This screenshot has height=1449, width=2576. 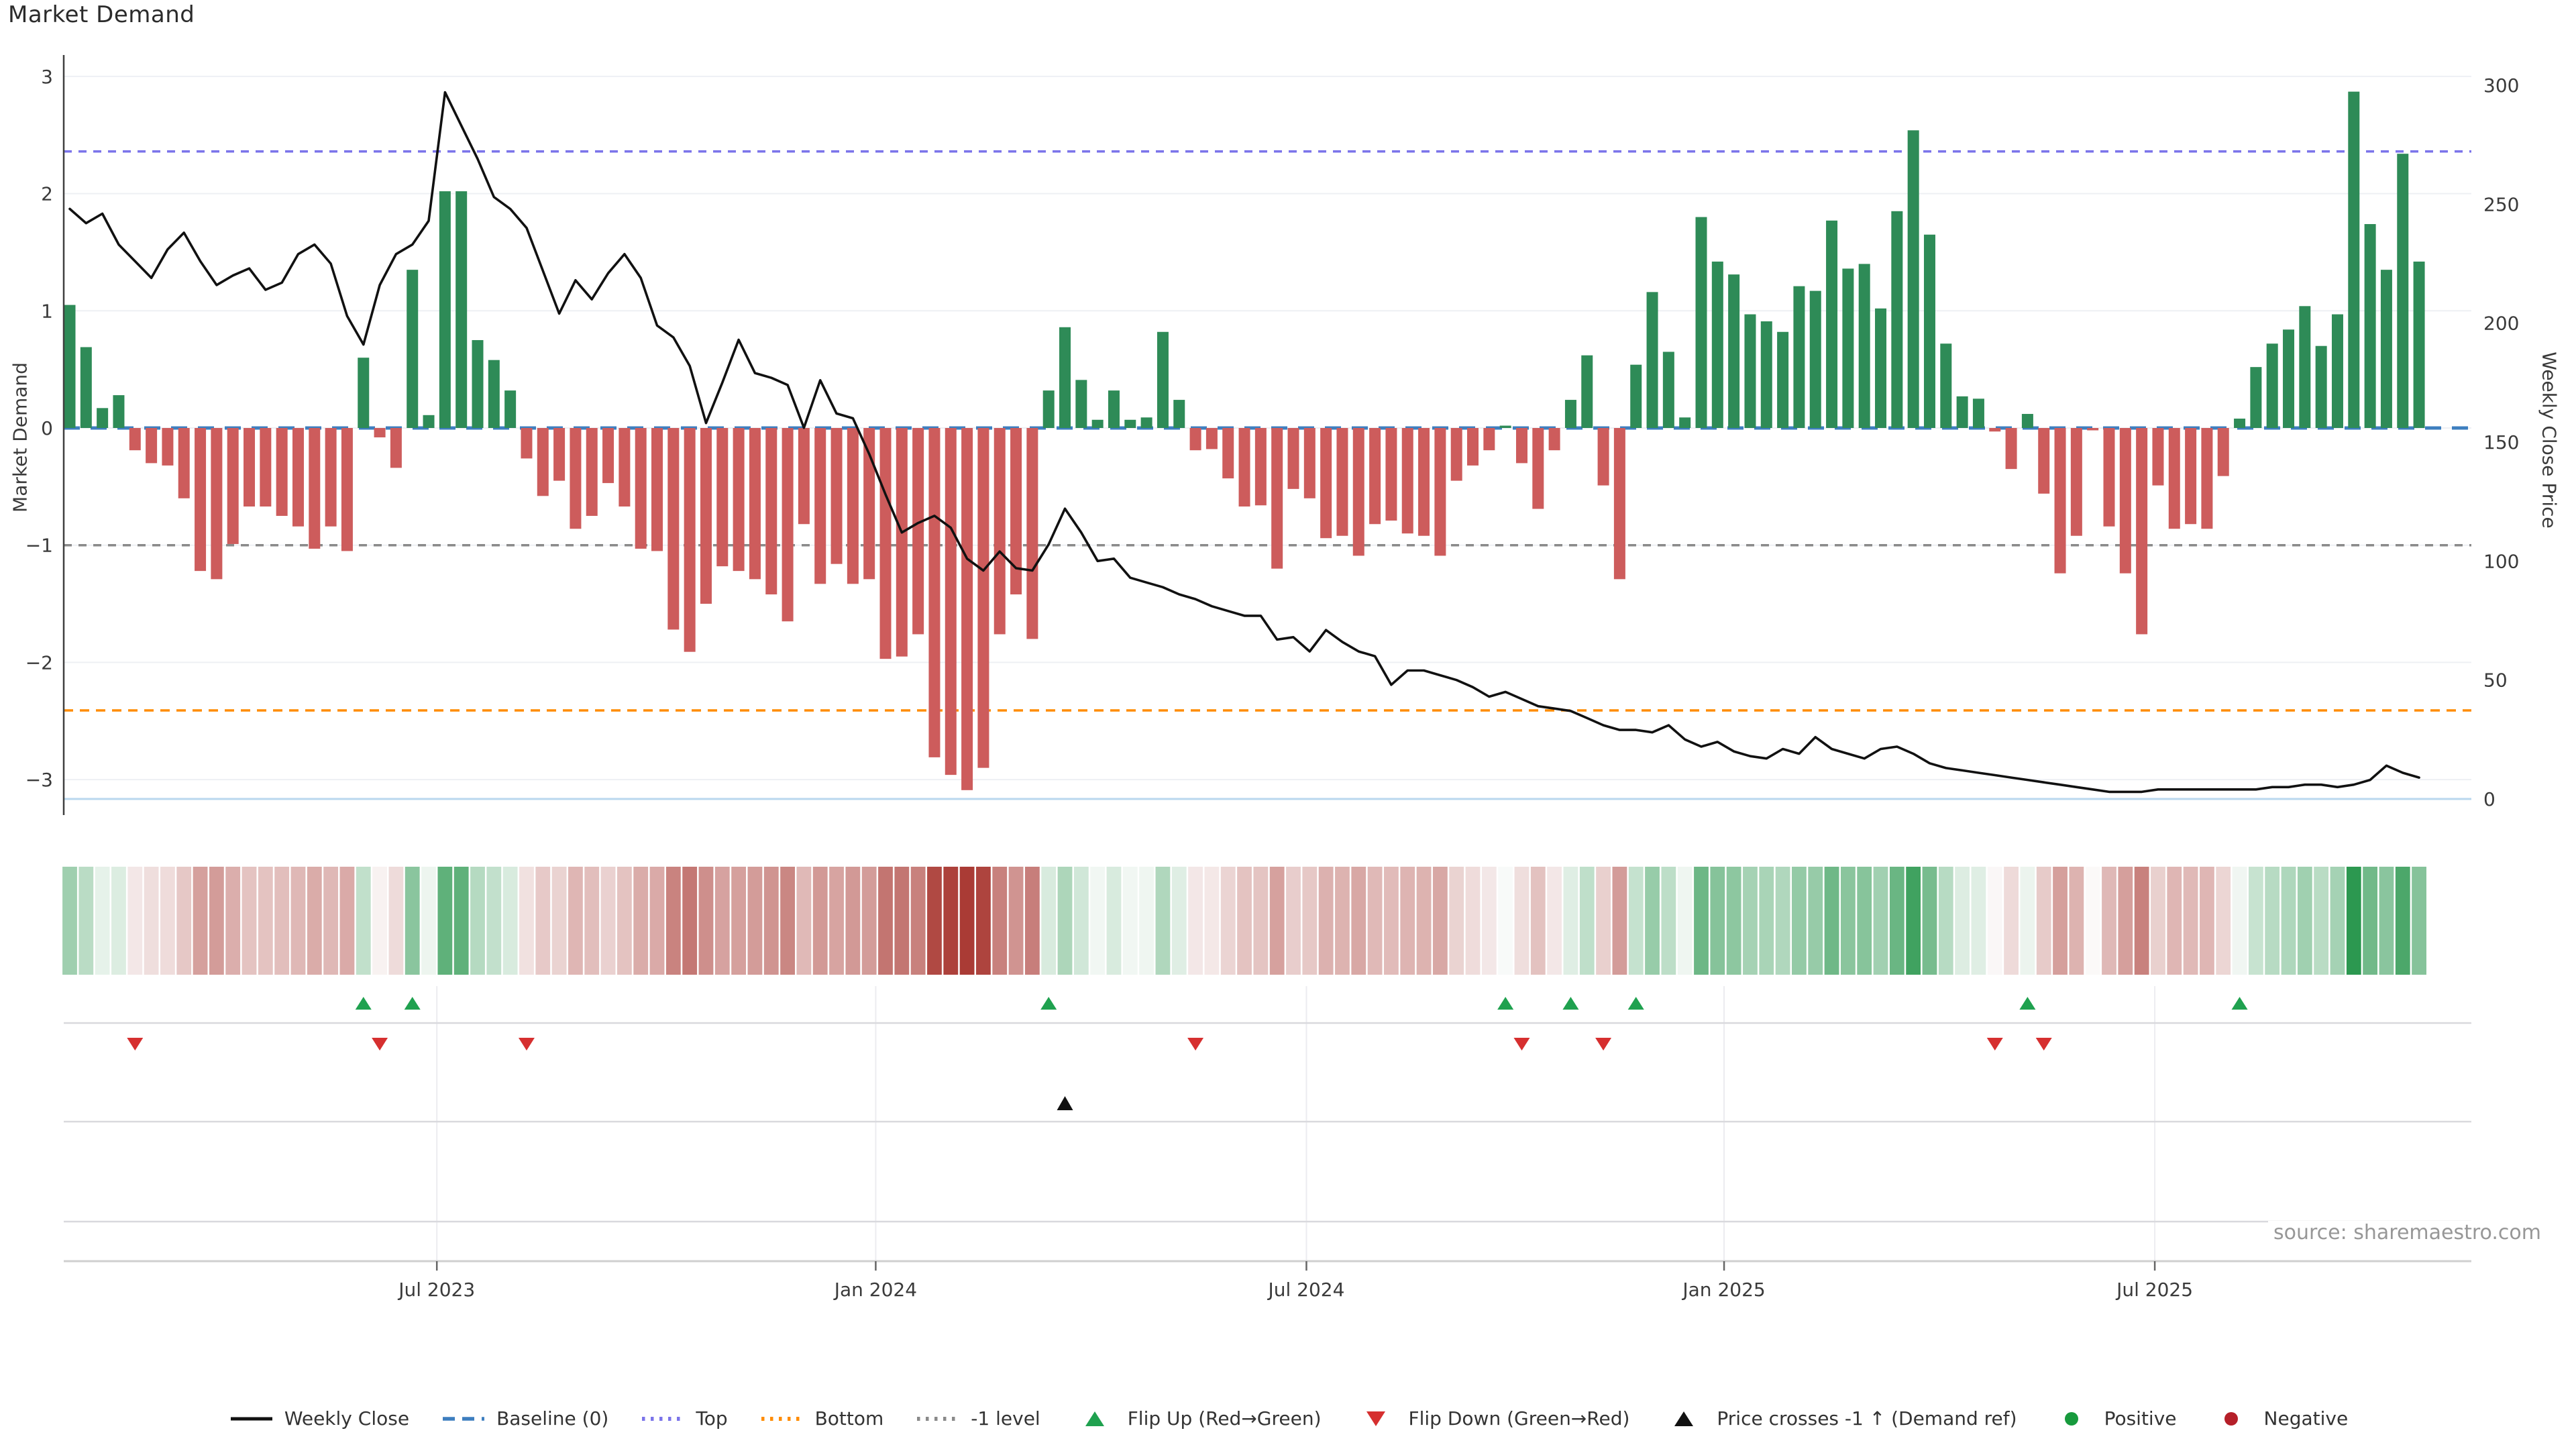 I want to click on flip-down-legend-swatch, so click(x=1375, y=1418).